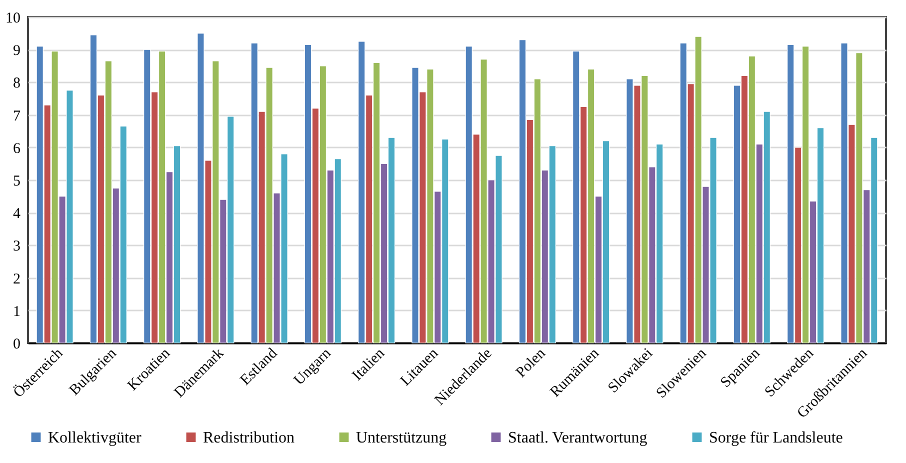  I want to click on legend-label: Sorge für Landsleute, so click(776, 437).